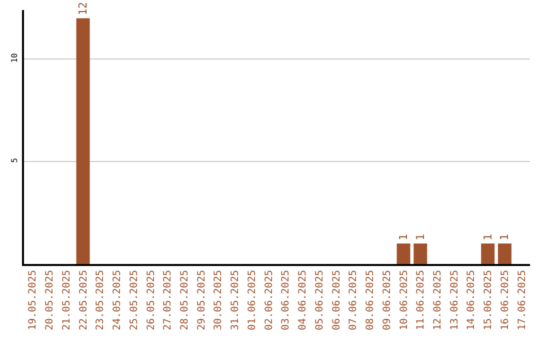  I want to click on x-tick-label: 08.06.2025, so click(370, 300).